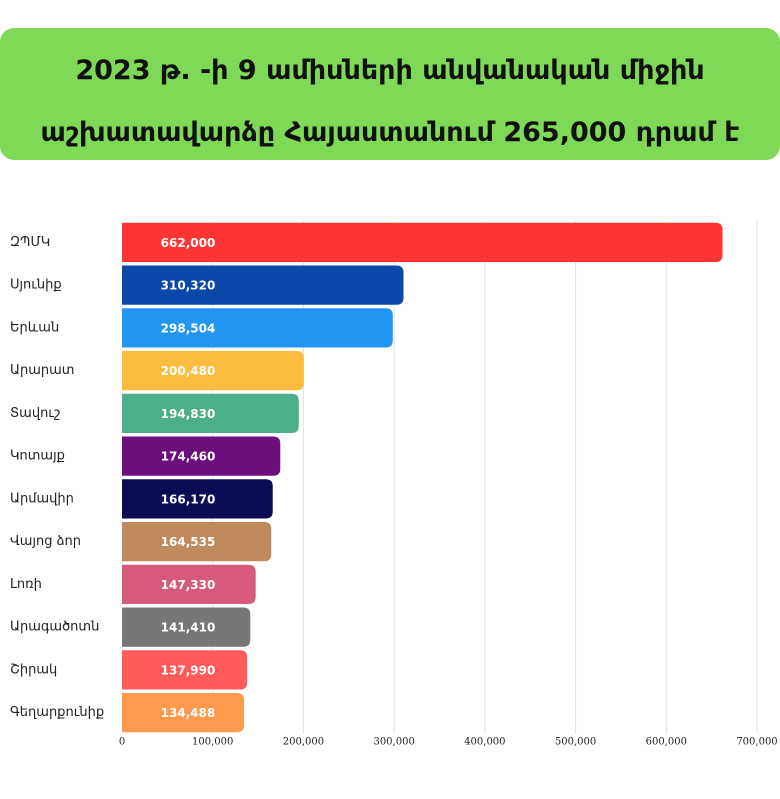  Describe the element at coordinates (188, 286) in the screenshot. I see `value-label: 310,320` at that location.